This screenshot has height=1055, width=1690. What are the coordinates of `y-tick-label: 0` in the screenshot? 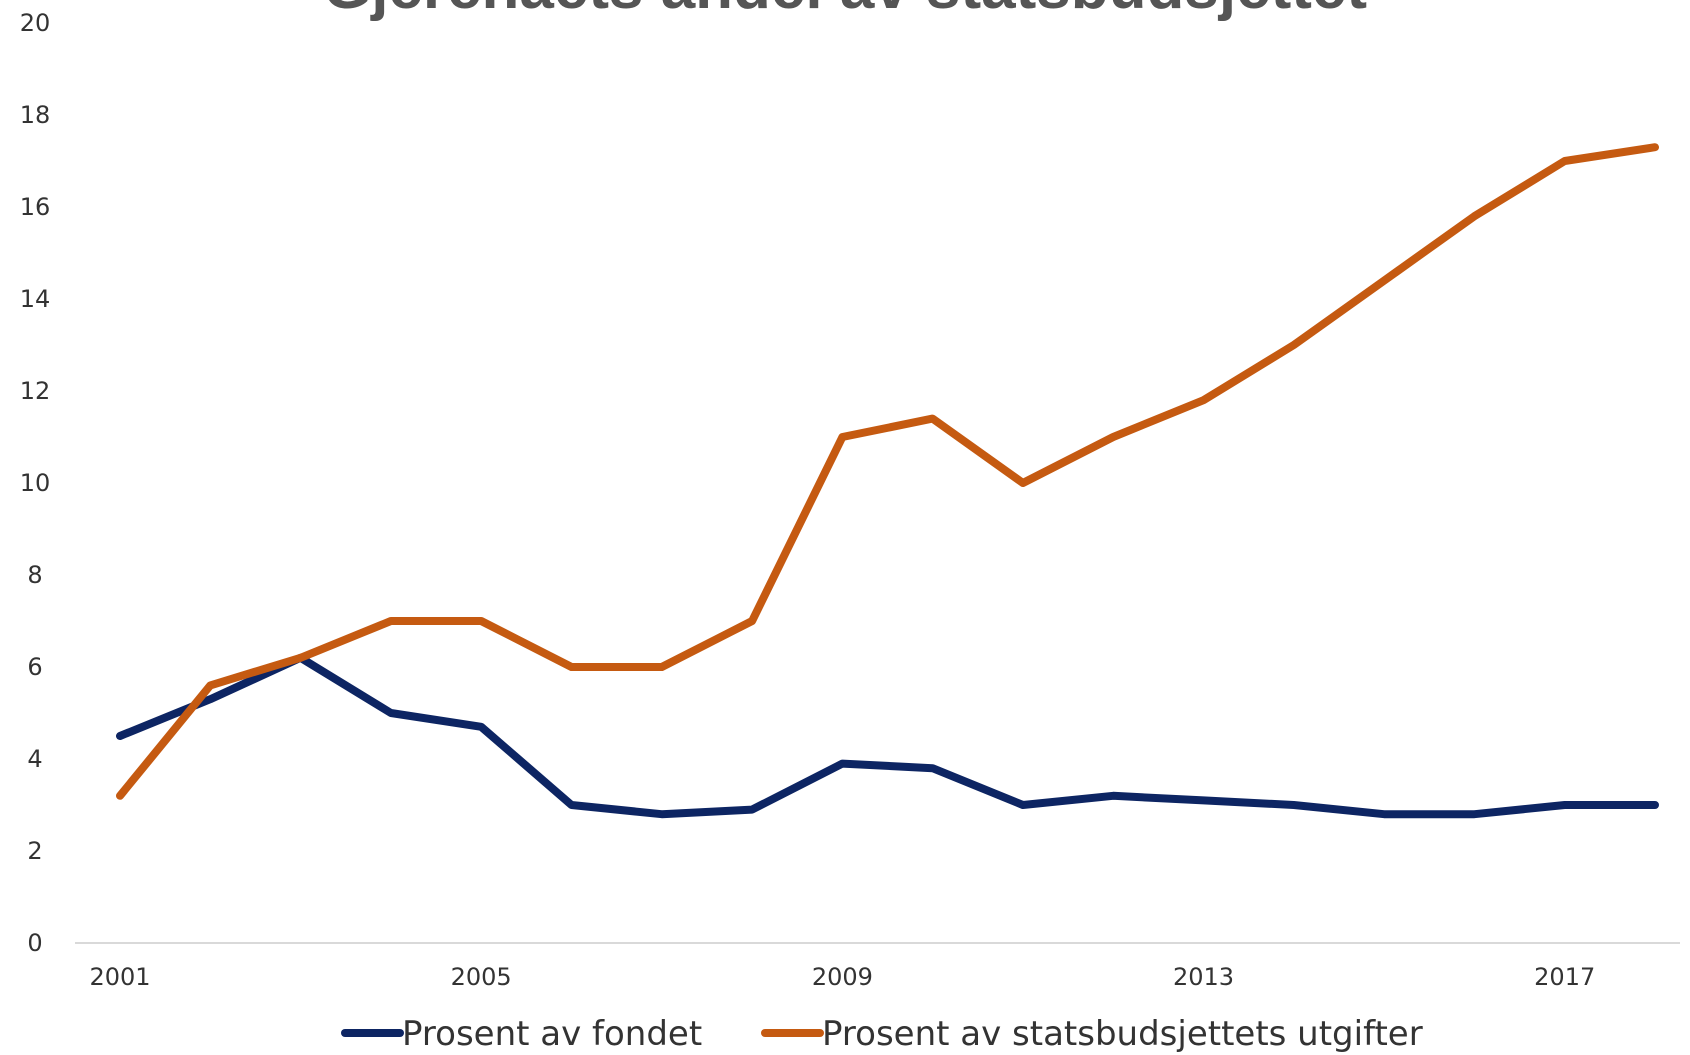 It's located at (34, 943).